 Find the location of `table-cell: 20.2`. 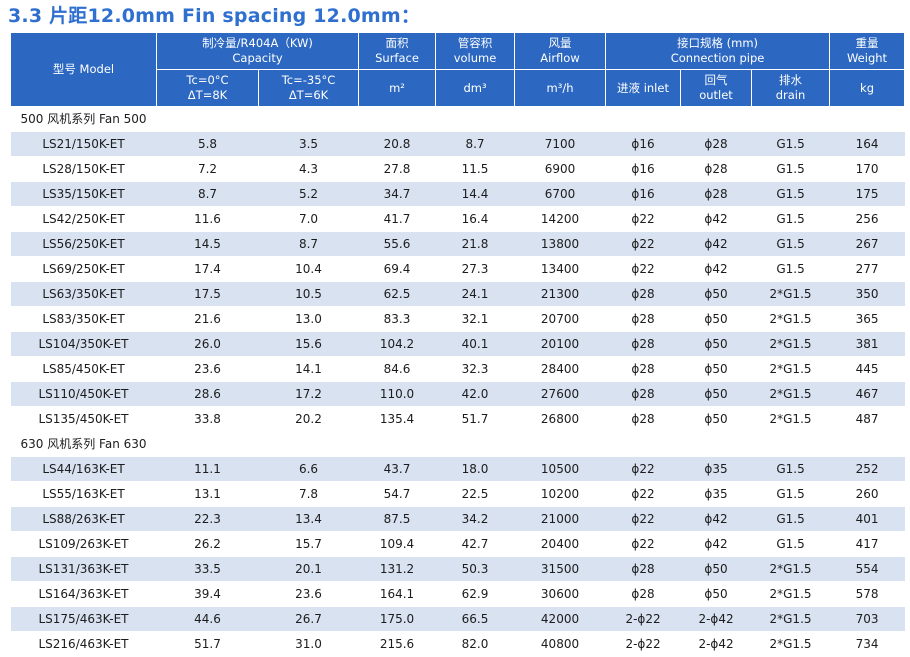

table-cell: 20.2 is located at coordinates (308, 419).